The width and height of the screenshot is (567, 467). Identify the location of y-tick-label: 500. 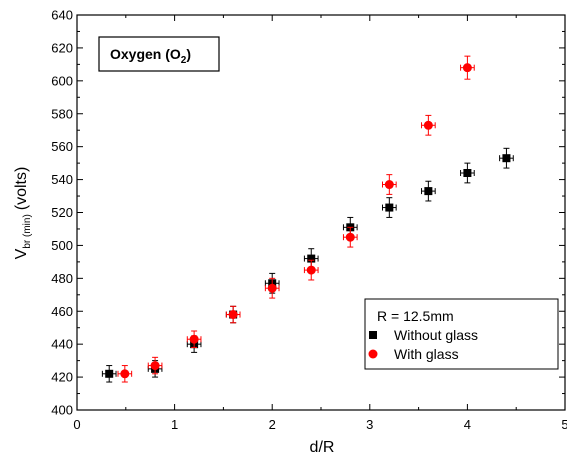
(62, 245).